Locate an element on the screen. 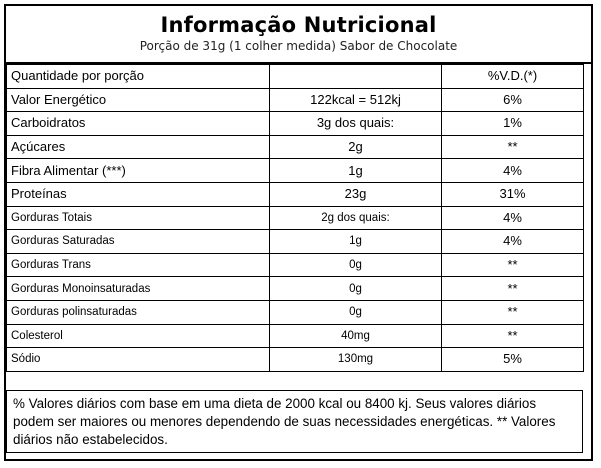 Image resolution: width=601 pixels, height=468 pixels. table-row: Fibra Alimentar (***) 1g 4% is located at coordinates (295, 170).